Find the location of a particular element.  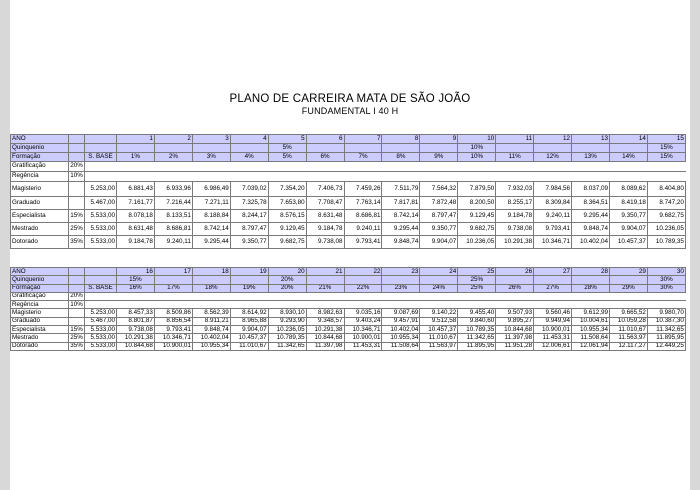

salary-cell: 9.350,77 is located at coordinates (439, 229).